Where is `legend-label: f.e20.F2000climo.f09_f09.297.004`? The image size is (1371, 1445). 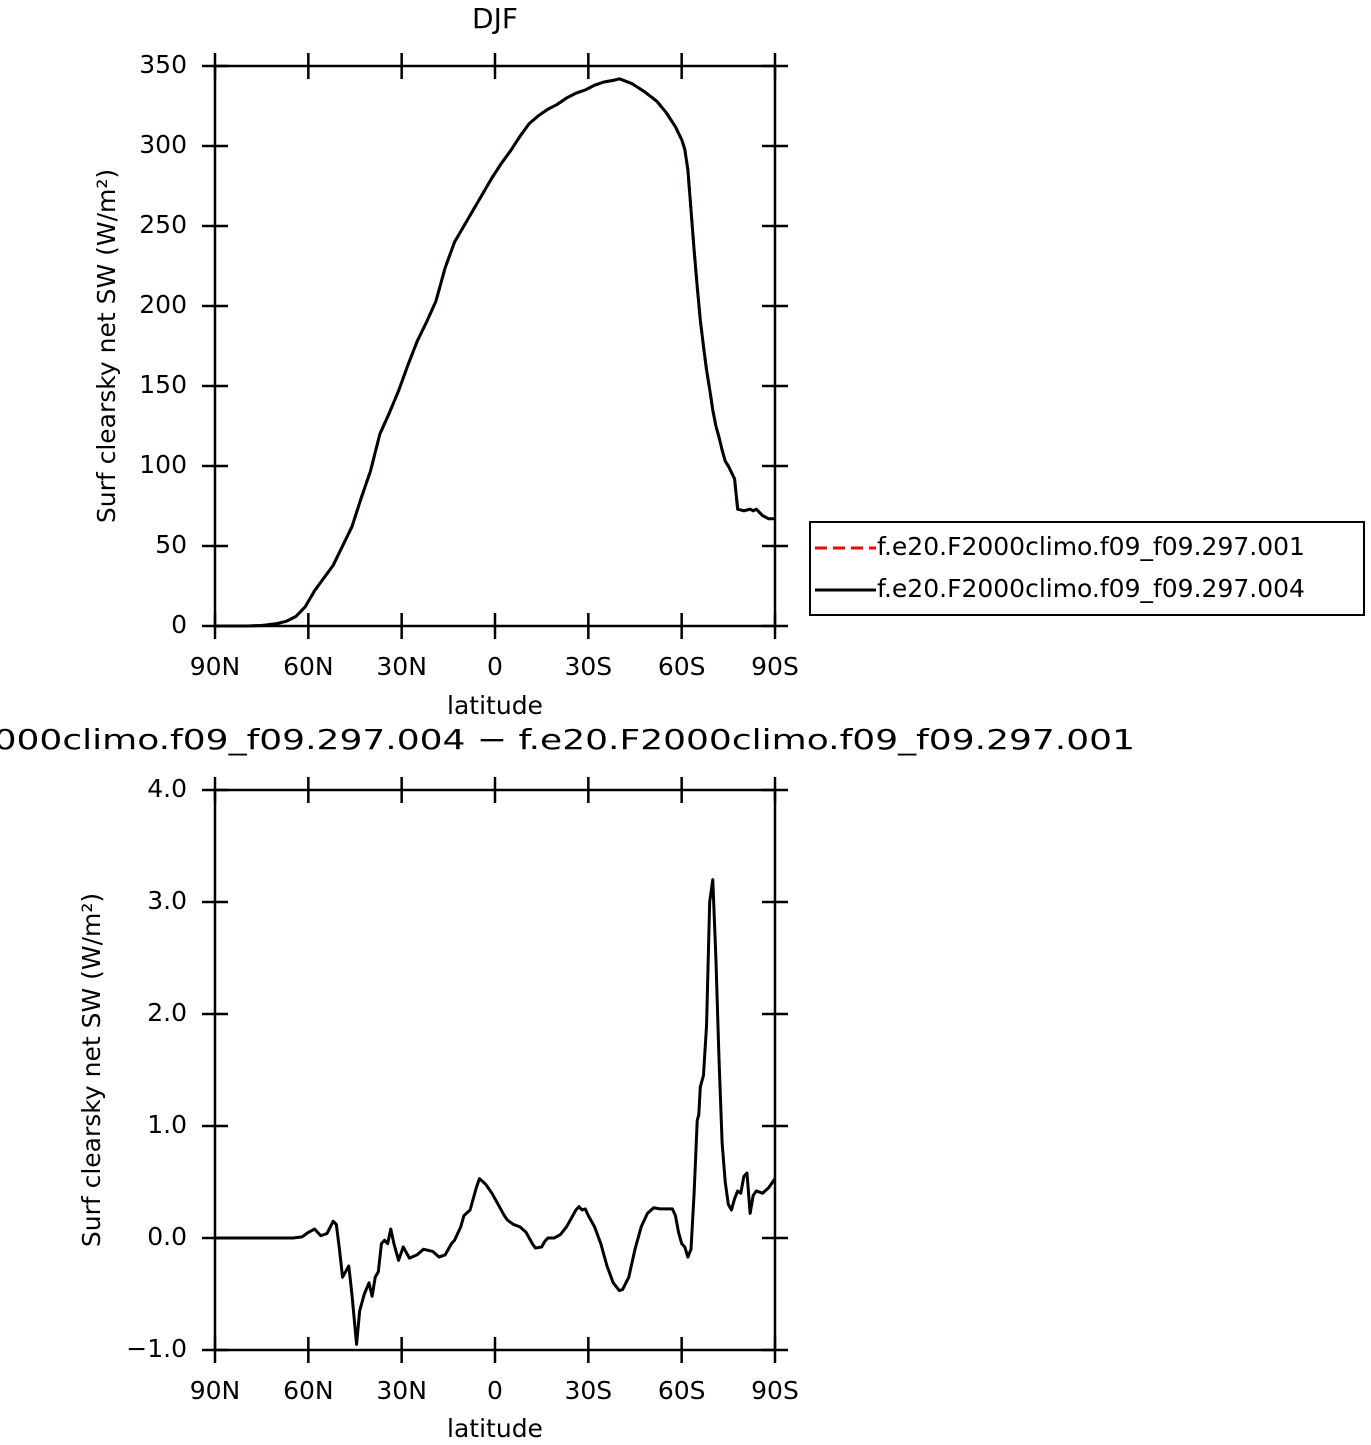
legend-label: f.e20.F2000climo.f09_f09.297.004 is located at coordinates (1091, 588).